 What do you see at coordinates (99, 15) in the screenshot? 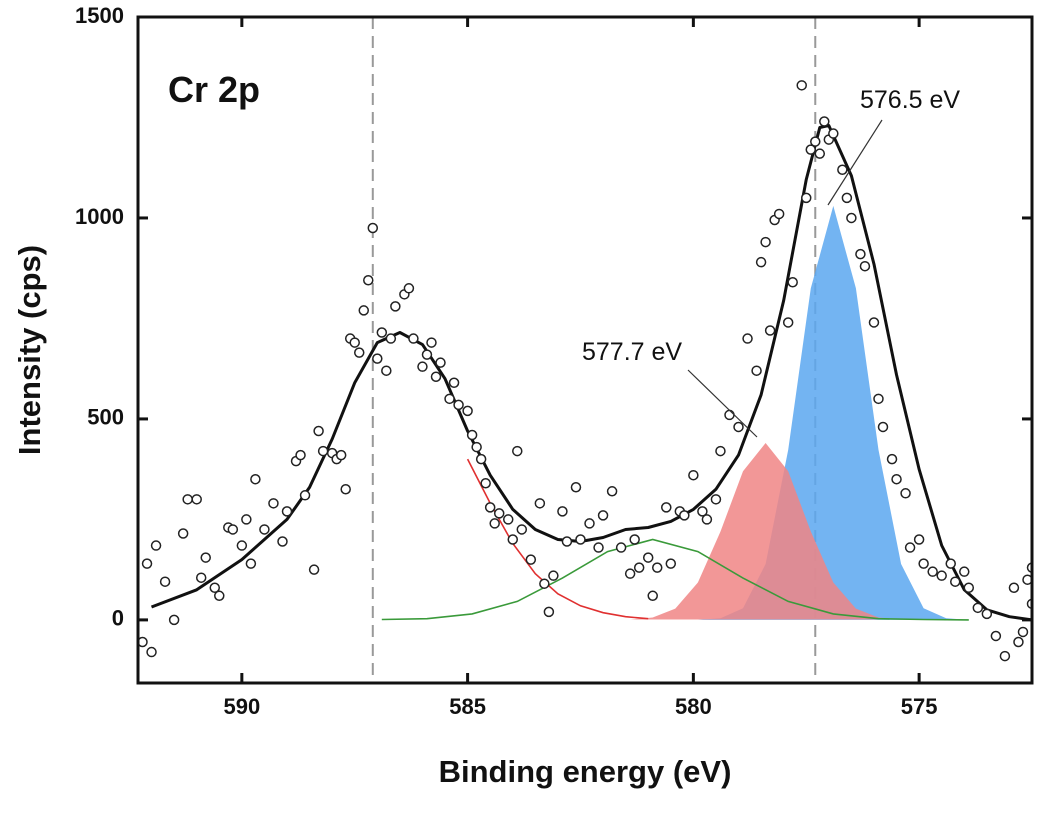
I see `y-tick-label: 1500` at bounding box center [99, 15].